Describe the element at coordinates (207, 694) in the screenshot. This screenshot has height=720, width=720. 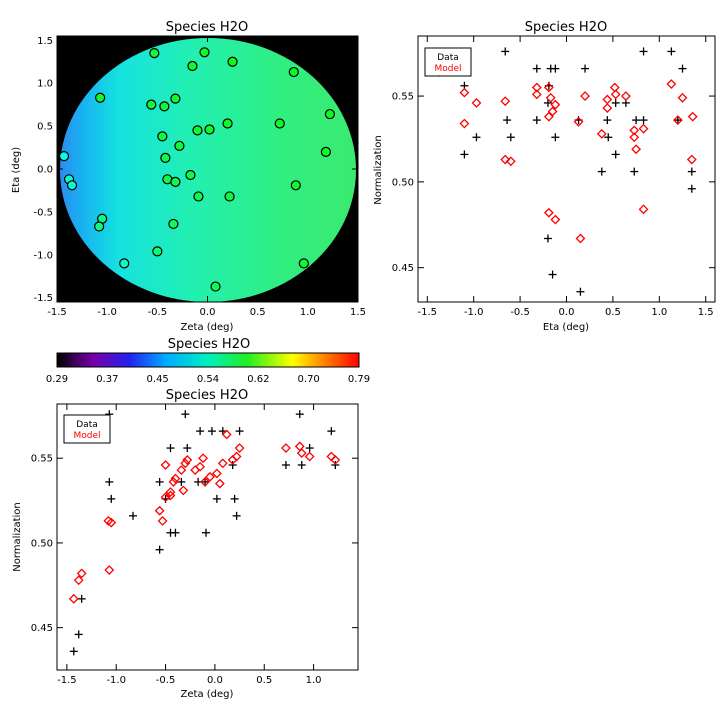
I see `zeta-xlabel: Zeta (deg)` at that location.